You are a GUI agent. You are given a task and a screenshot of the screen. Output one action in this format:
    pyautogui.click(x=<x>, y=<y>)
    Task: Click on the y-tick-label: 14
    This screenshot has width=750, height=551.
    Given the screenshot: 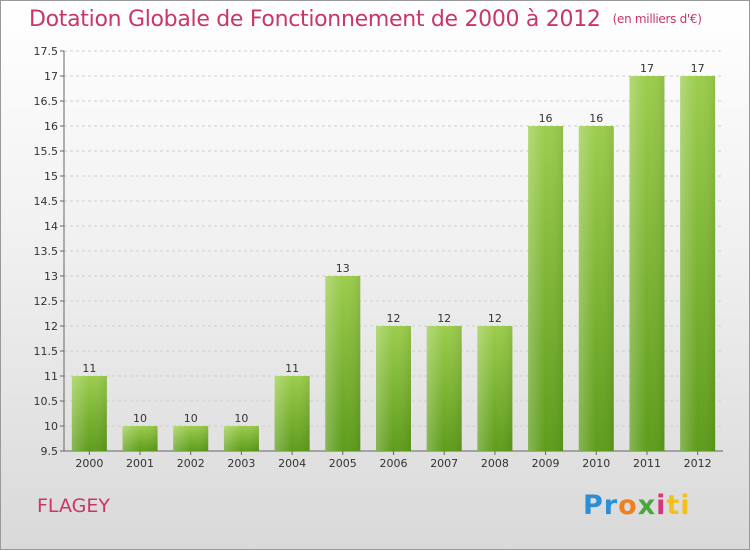 What is the action you would take?
    pyautogui.click(x=51, y=226)
    